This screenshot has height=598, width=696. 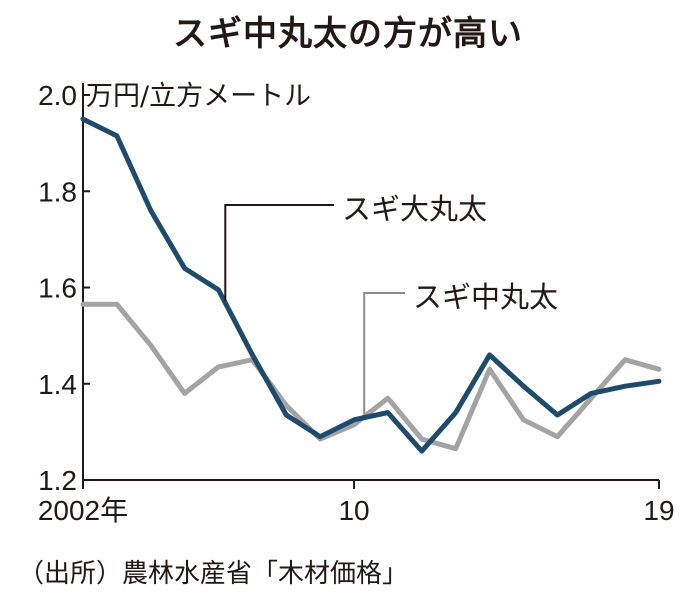 I want to click on chart-title: スギ中丸太の方が高い, so click(x=348, y=34).